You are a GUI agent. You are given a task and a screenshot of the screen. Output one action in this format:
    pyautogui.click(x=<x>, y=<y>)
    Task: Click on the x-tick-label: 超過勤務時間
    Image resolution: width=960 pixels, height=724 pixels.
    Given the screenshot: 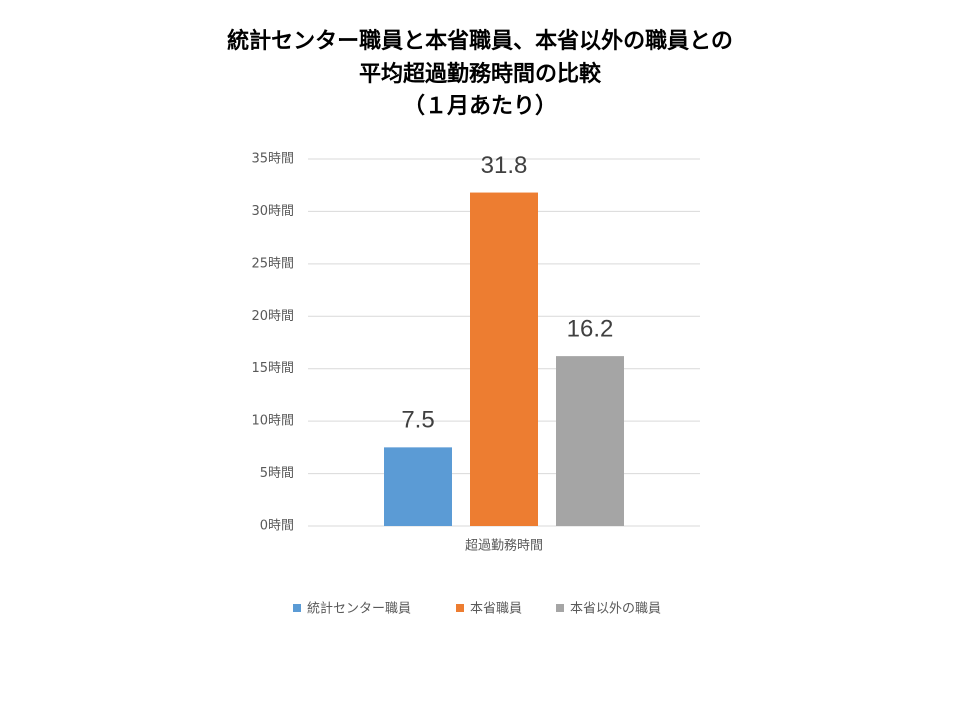 What is the action you would take?
    pyautogui.click(x=504, y=546)
    